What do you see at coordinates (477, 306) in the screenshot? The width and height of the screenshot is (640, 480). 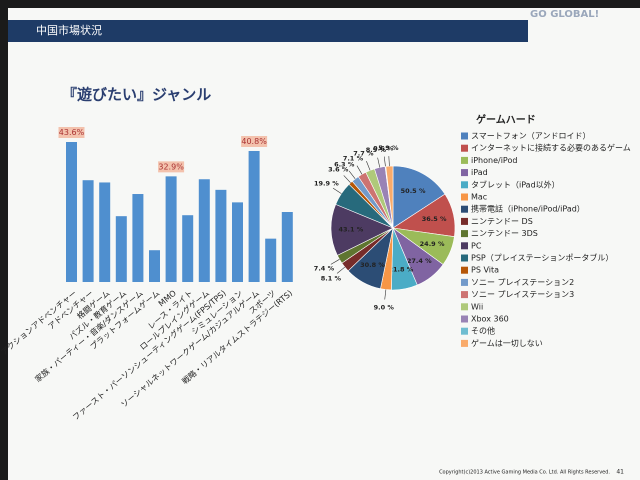 I see `legend-label: Wii` at bounding box center [477, 306].